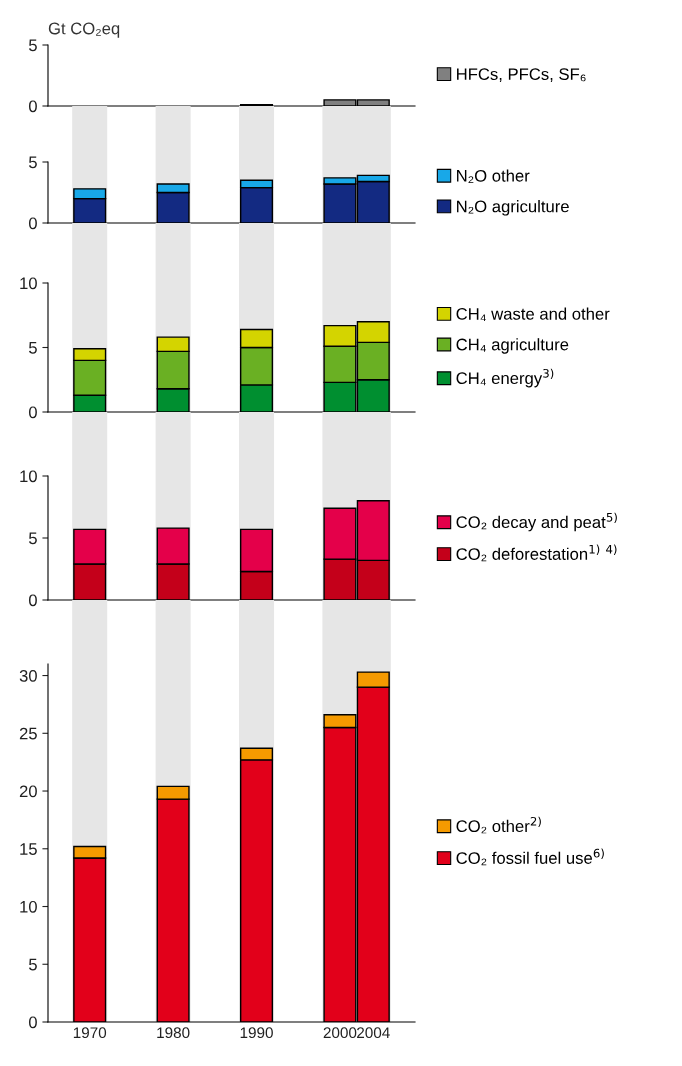 This screenshot has width=682, height=1066. I want to click on y-tick-label: 20, so click(28, 791).